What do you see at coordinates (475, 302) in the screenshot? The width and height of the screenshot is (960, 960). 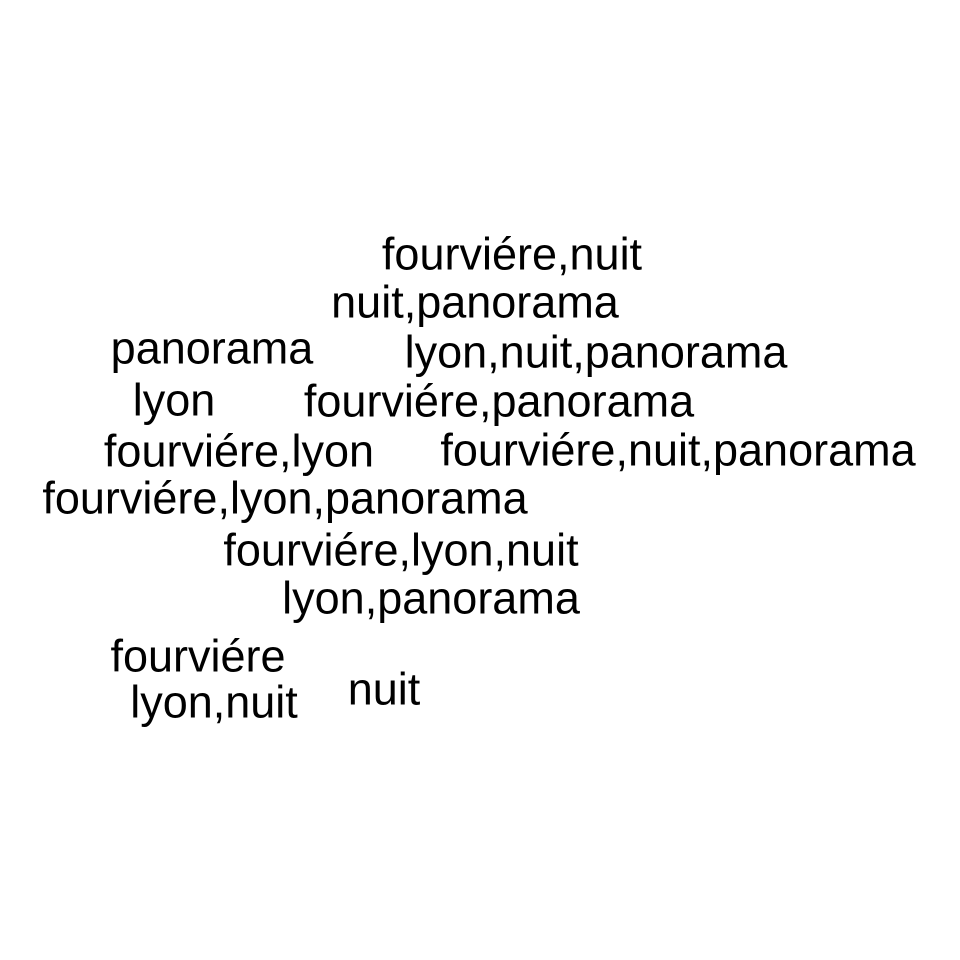 I see `word-label: nuit,panorama` at bounding box center [475, 302].